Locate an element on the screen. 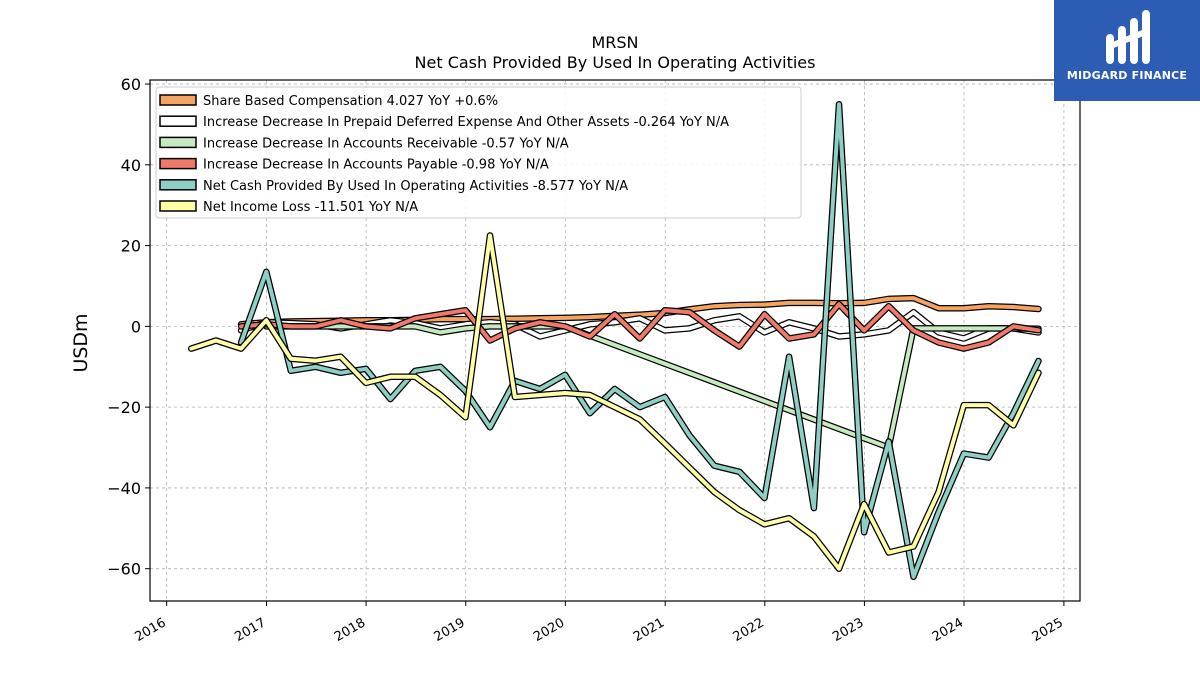  x-tick-label: 2024 is located at coordinates (948, 630).